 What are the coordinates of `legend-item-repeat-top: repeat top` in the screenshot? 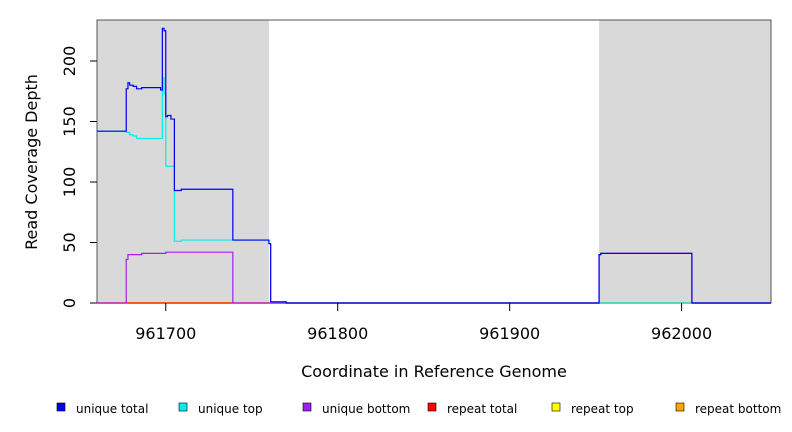 It's located at (592, 409).